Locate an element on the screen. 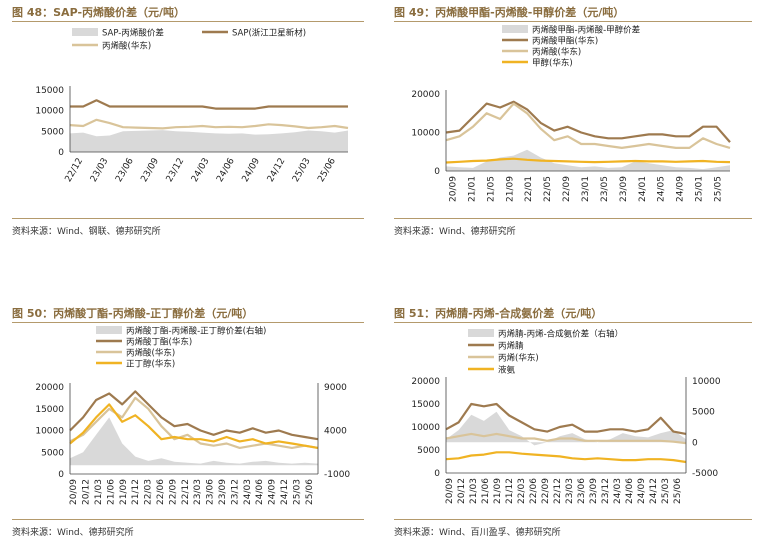  y2-tick-label: 9000 is located at coordinates (335, 388).